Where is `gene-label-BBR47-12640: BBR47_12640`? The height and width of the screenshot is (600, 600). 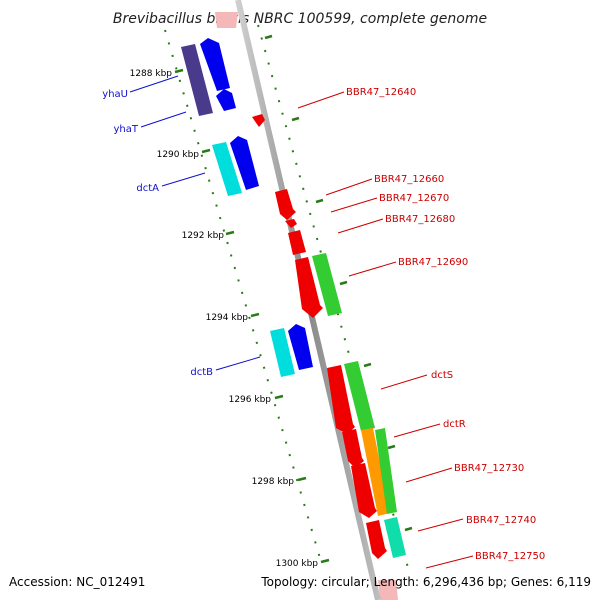
gene-label-BBR47-12640: BBR47_12640 is located at coordinates (381, 92).